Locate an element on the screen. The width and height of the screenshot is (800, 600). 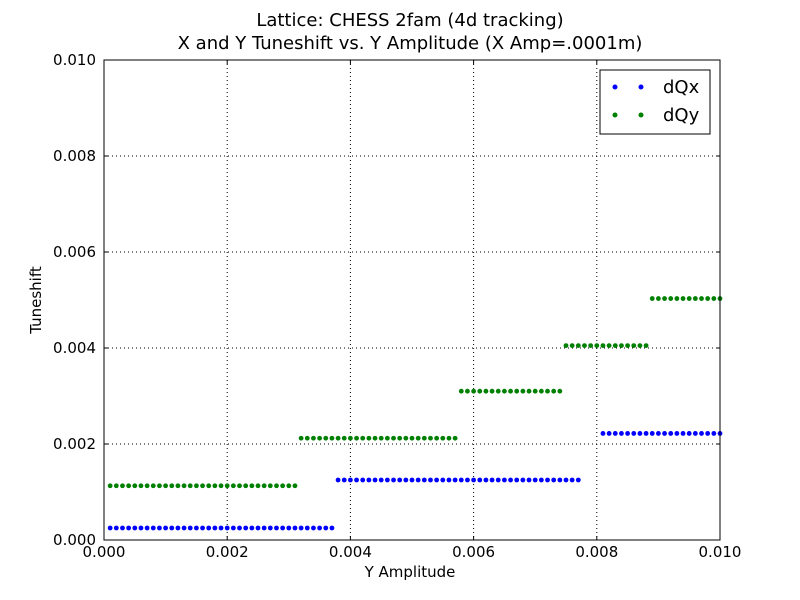
legend-label-dqy: dQy is located at coordinates (681, 115).